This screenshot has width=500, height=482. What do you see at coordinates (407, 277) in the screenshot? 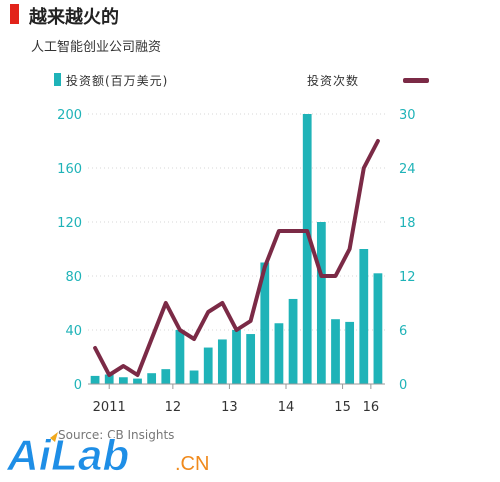
I see `y-right-tick-label: 12` at bounding box center [407, 277].